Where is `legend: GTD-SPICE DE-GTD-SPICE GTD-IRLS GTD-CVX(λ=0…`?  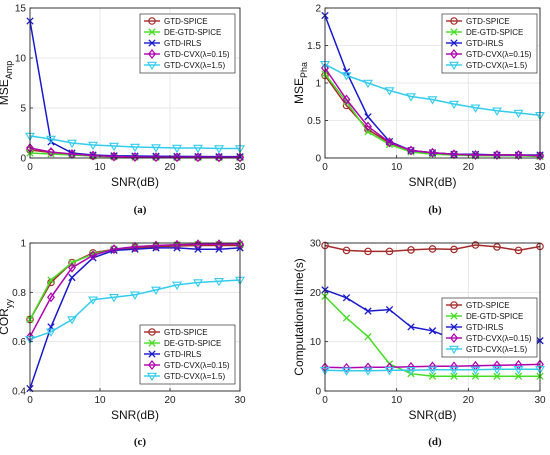 legend: GTD-SPICE DE-GTD-SPICE GTD-IRLS GTD-CVX(λ=0… is located at coordinates (187, 354).